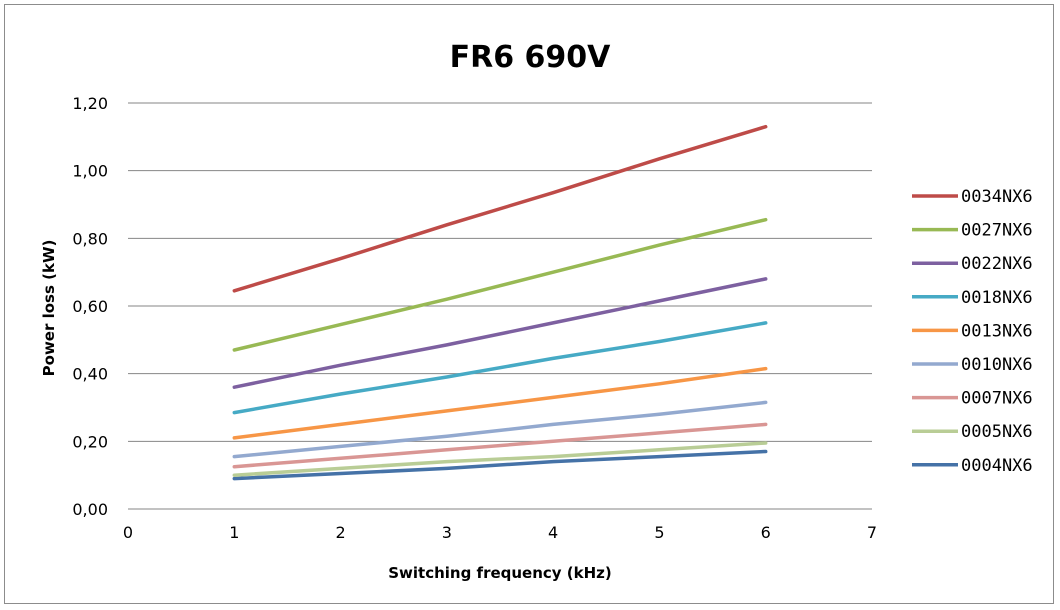 The image size is (1060, 610). I want to click on x-tick-label: 3, so click(447, 532).